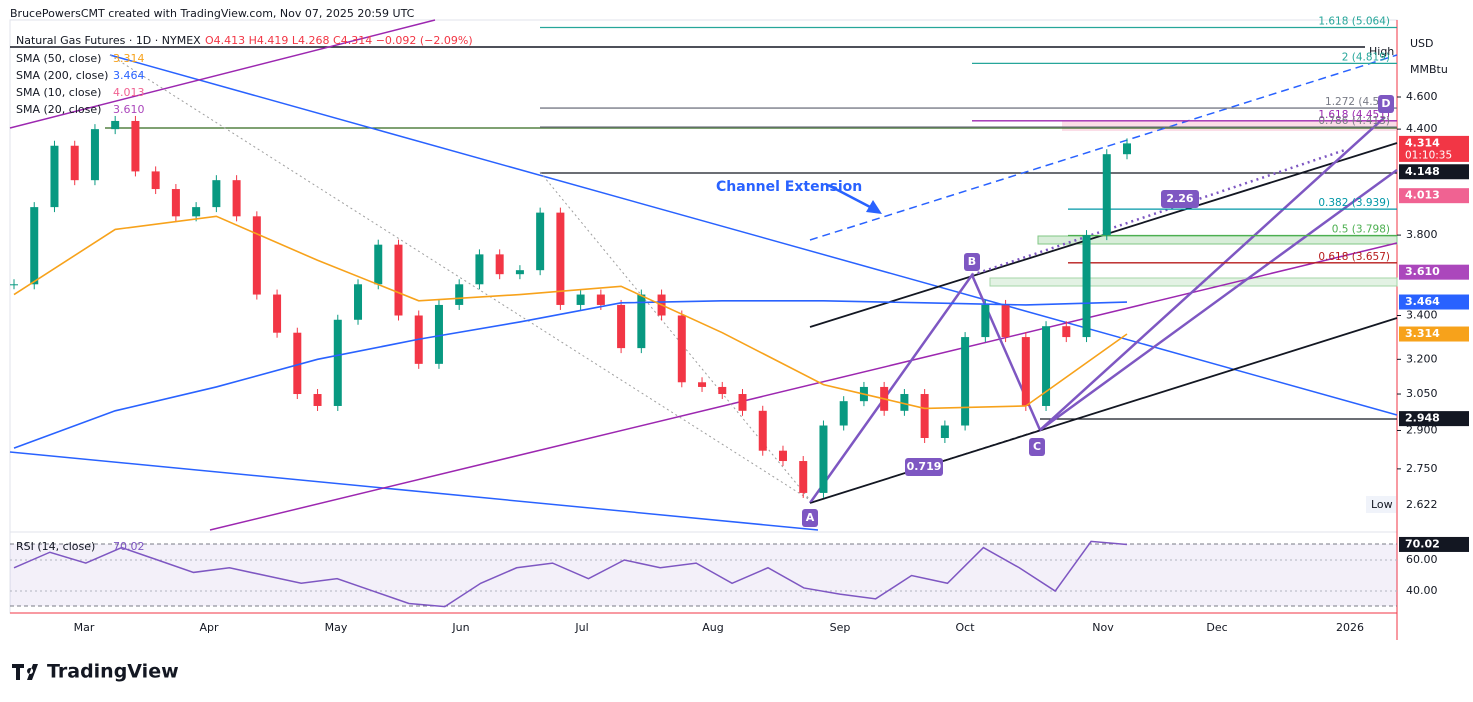 Image resolution: width=1473 pixels, height=702 pixels. I want to click on brand: TradingView, so click(113, 672).